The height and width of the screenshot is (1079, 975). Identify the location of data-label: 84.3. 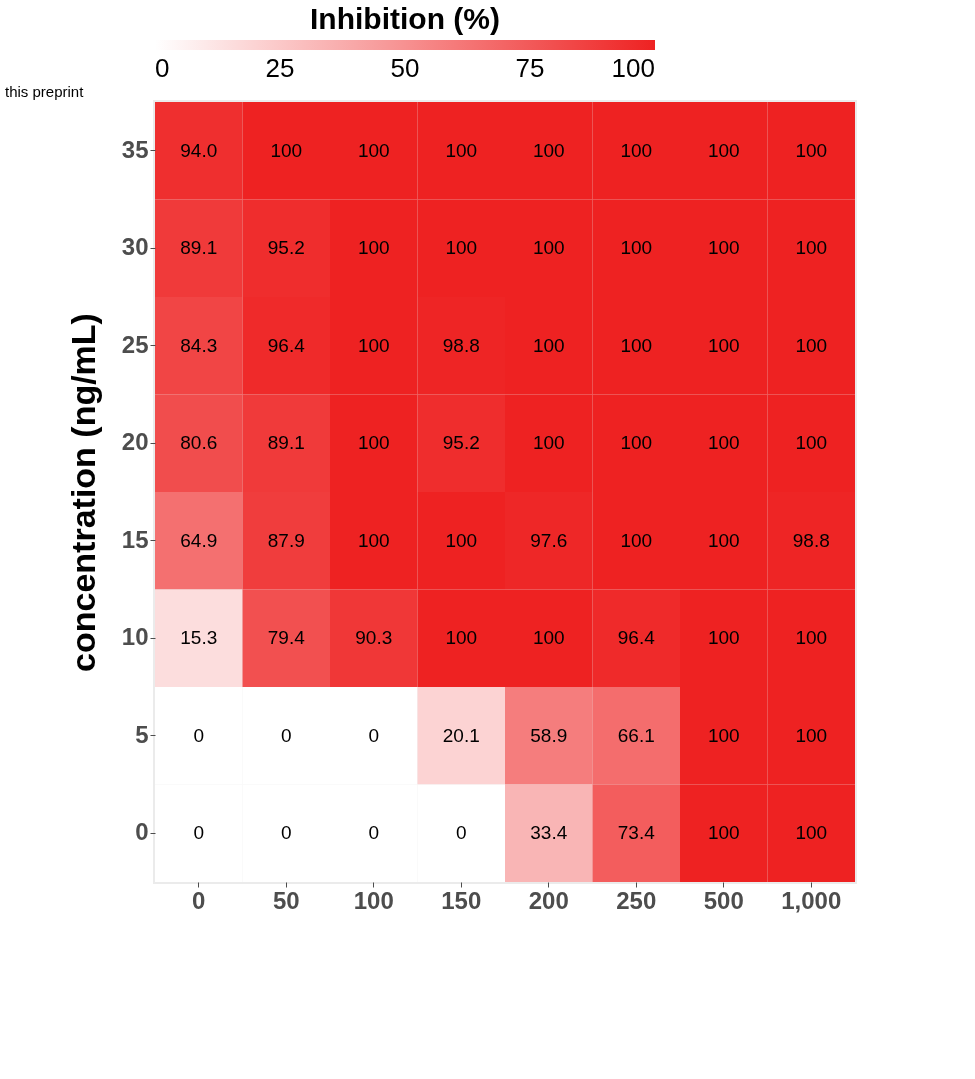
(199, 345).